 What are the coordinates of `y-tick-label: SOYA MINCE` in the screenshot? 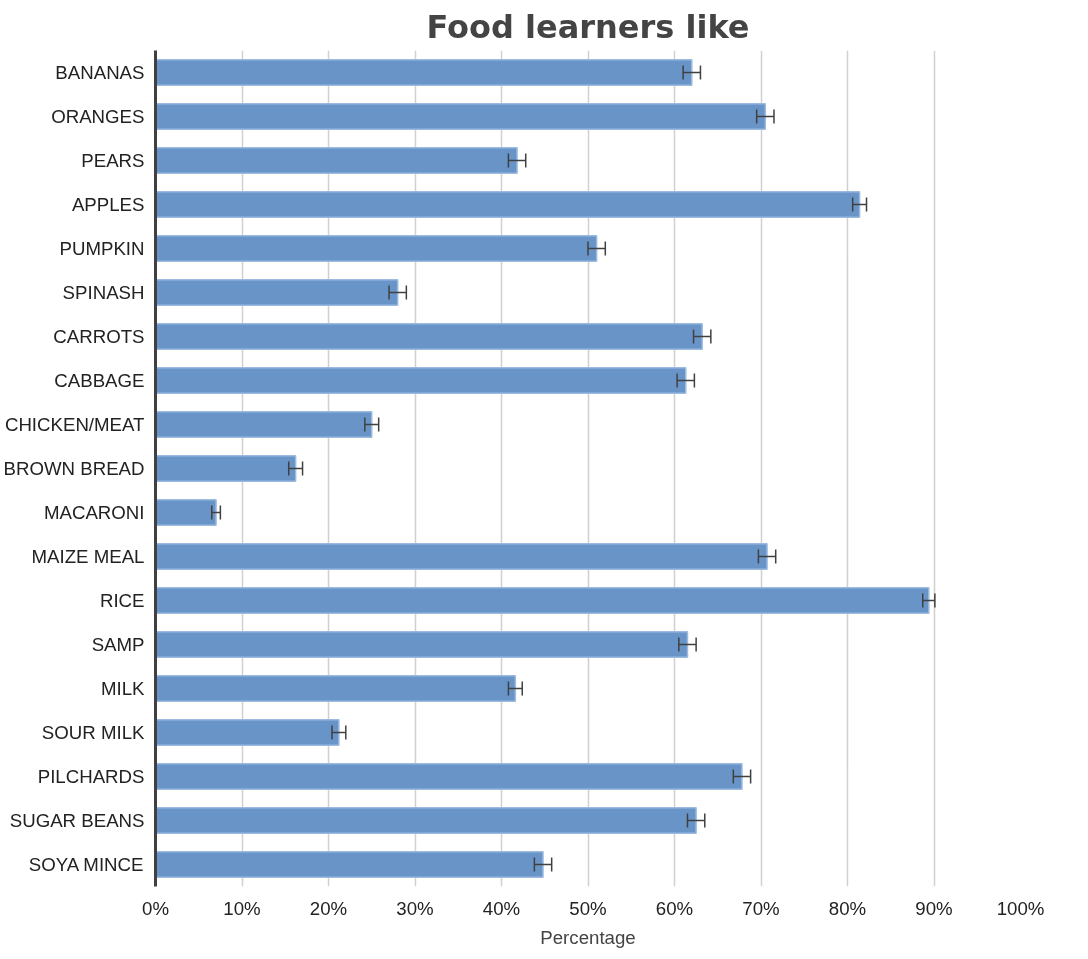 It's located at (86, 864).